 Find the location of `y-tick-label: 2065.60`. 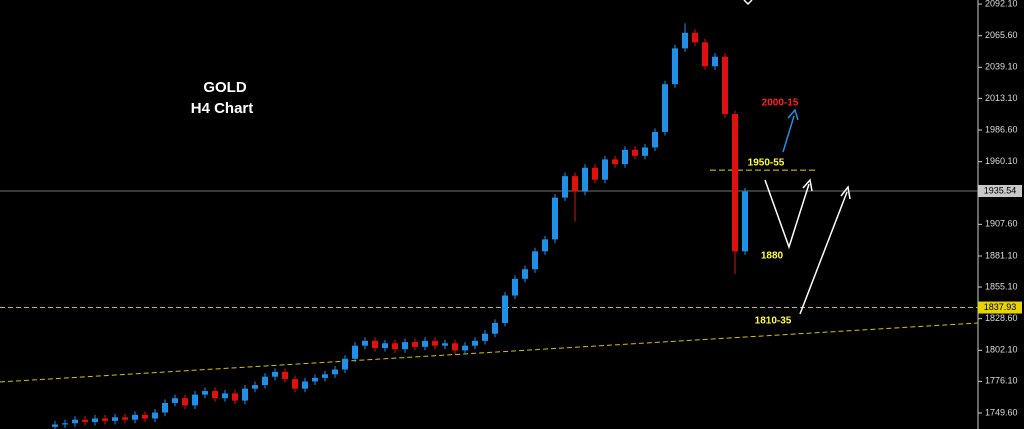

y-tick-label: 2065.60 is located at coordinates (1001, 35).